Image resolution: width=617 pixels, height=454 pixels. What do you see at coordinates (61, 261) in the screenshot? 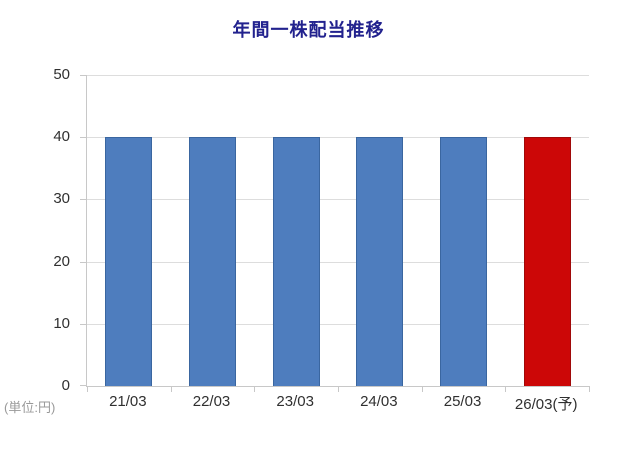
I see `y-tick-label: 20` at bounding box center [61, 261].